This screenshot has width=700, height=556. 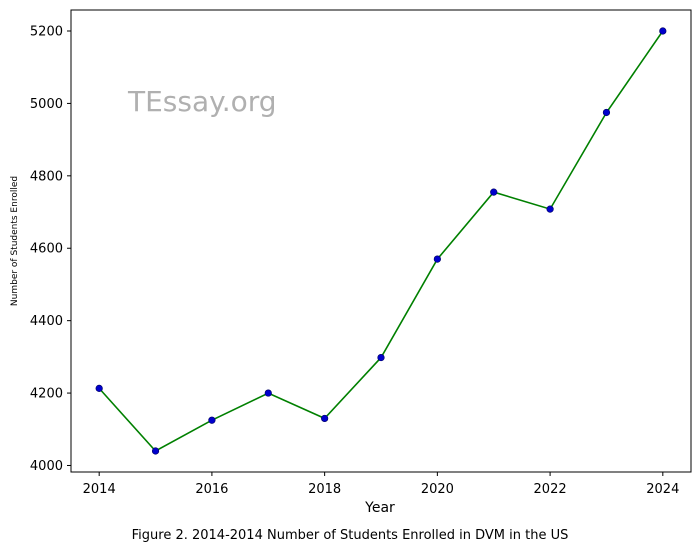 What do you see at coordinates (324, 489) in the screenshot?
I see `x-tick-label: 2018` at bounding box center [324, 489].